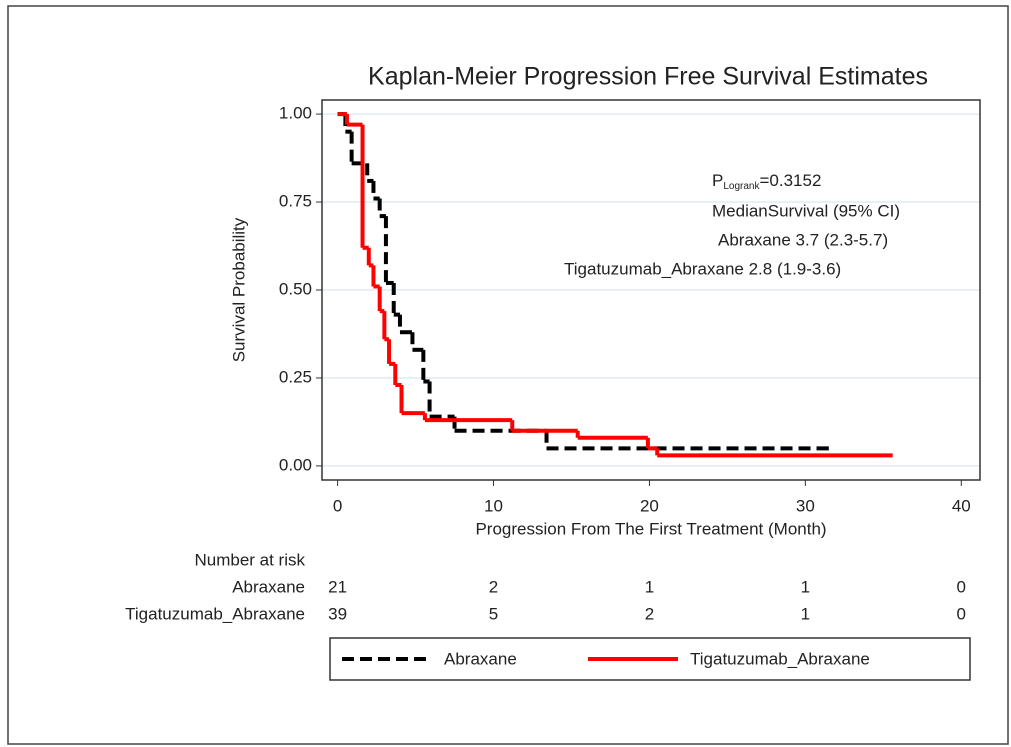 The width and height of the screenshot is (1011, 747). What do you see at coordinates (337, 613) in the screenshot?
I see `risk-count: 39` at bounding box center [337, 613].